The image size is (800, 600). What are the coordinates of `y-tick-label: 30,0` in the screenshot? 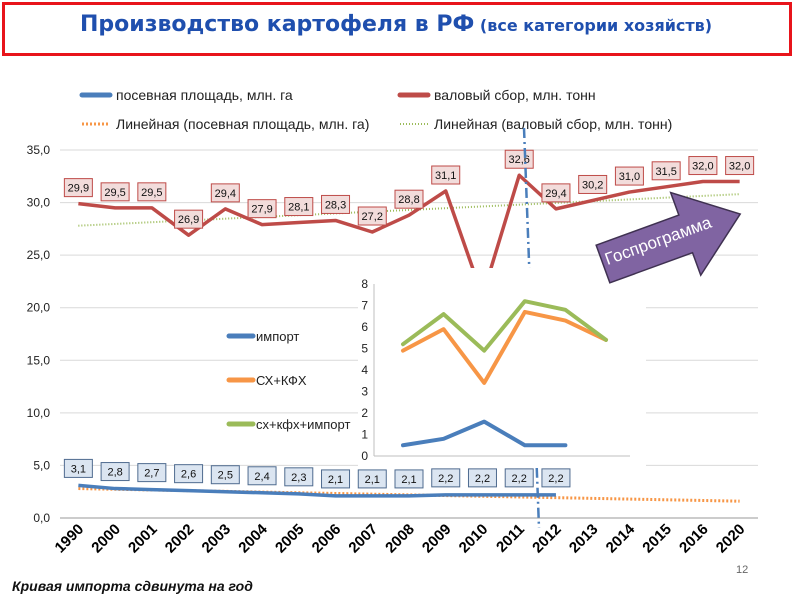 It's located at (39, 203).